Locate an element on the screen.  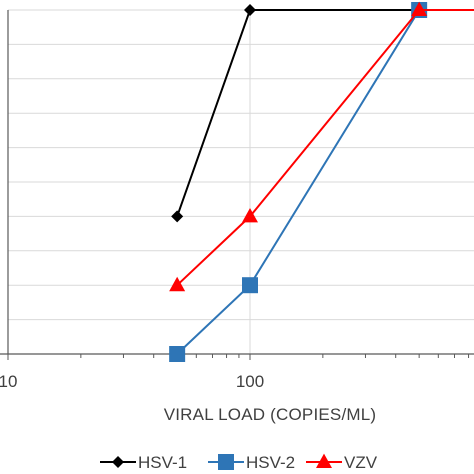
legend-label: HSV-1 is located at coordinates (162, 462).